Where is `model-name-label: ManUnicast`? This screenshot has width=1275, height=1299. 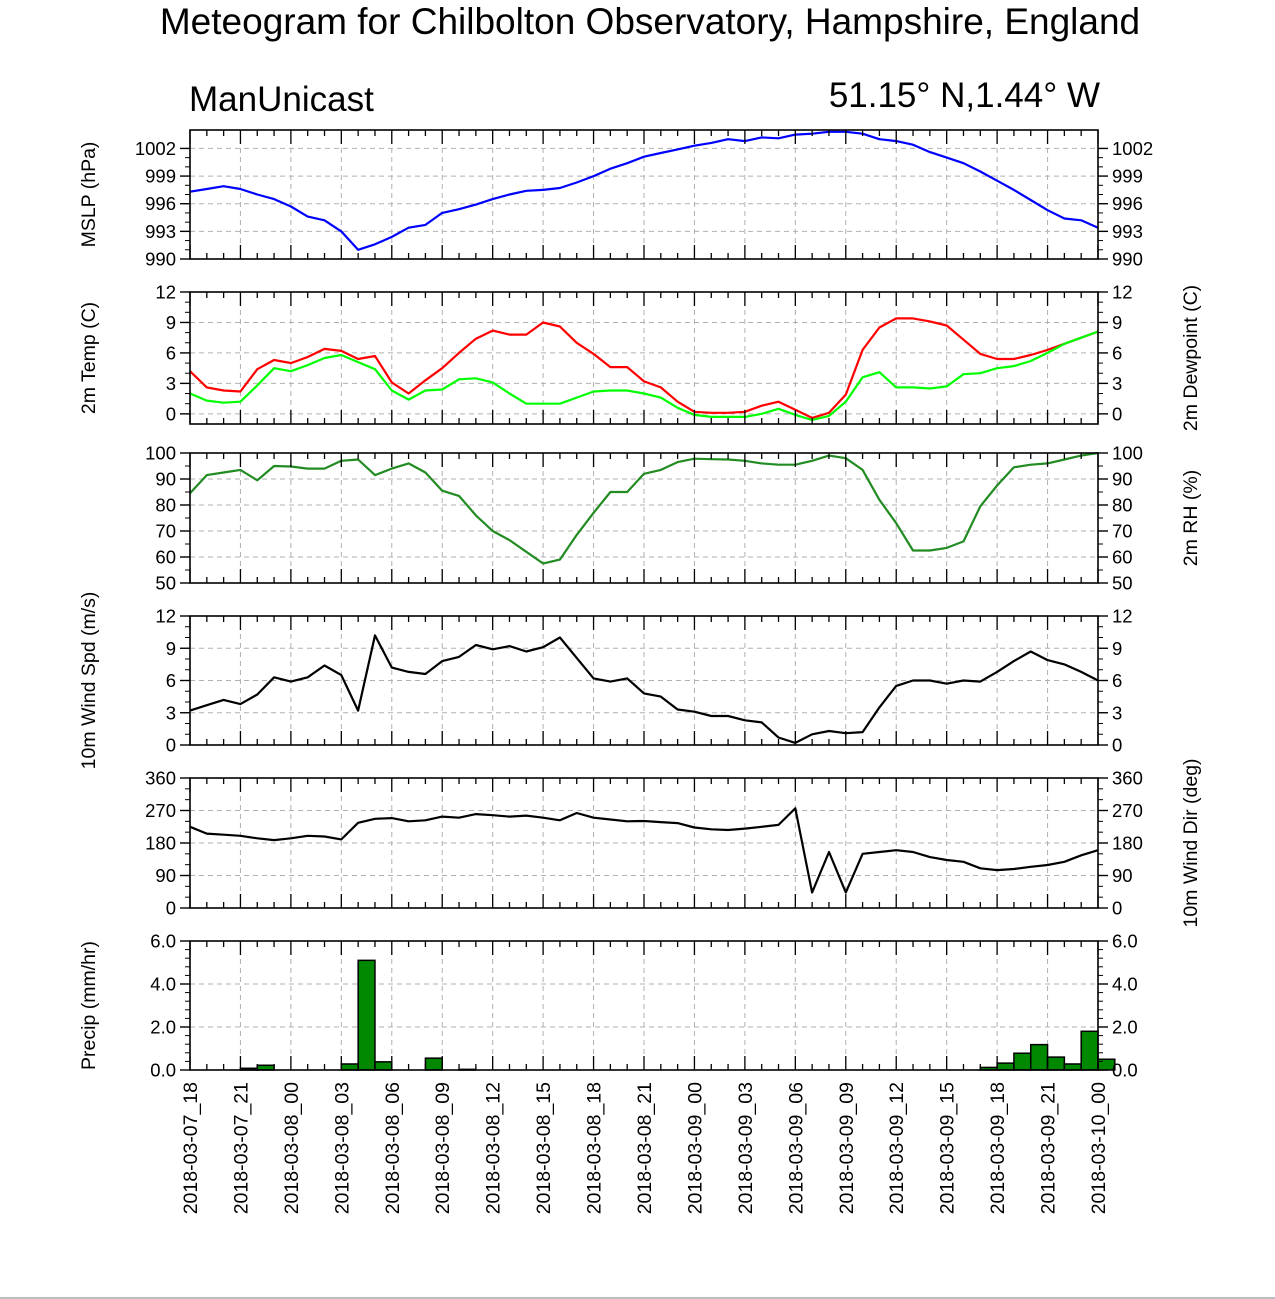
model-name-label: ManUnicast is located at coordinates (281, 99).